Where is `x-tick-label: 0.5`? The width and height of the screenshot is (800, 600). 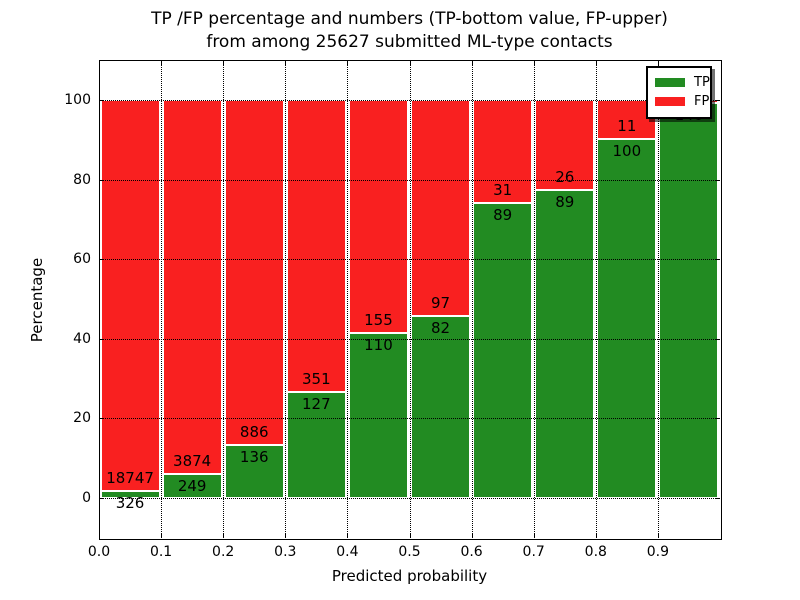
x-tick-label: 0.5 is located at coordinates (409, 552).